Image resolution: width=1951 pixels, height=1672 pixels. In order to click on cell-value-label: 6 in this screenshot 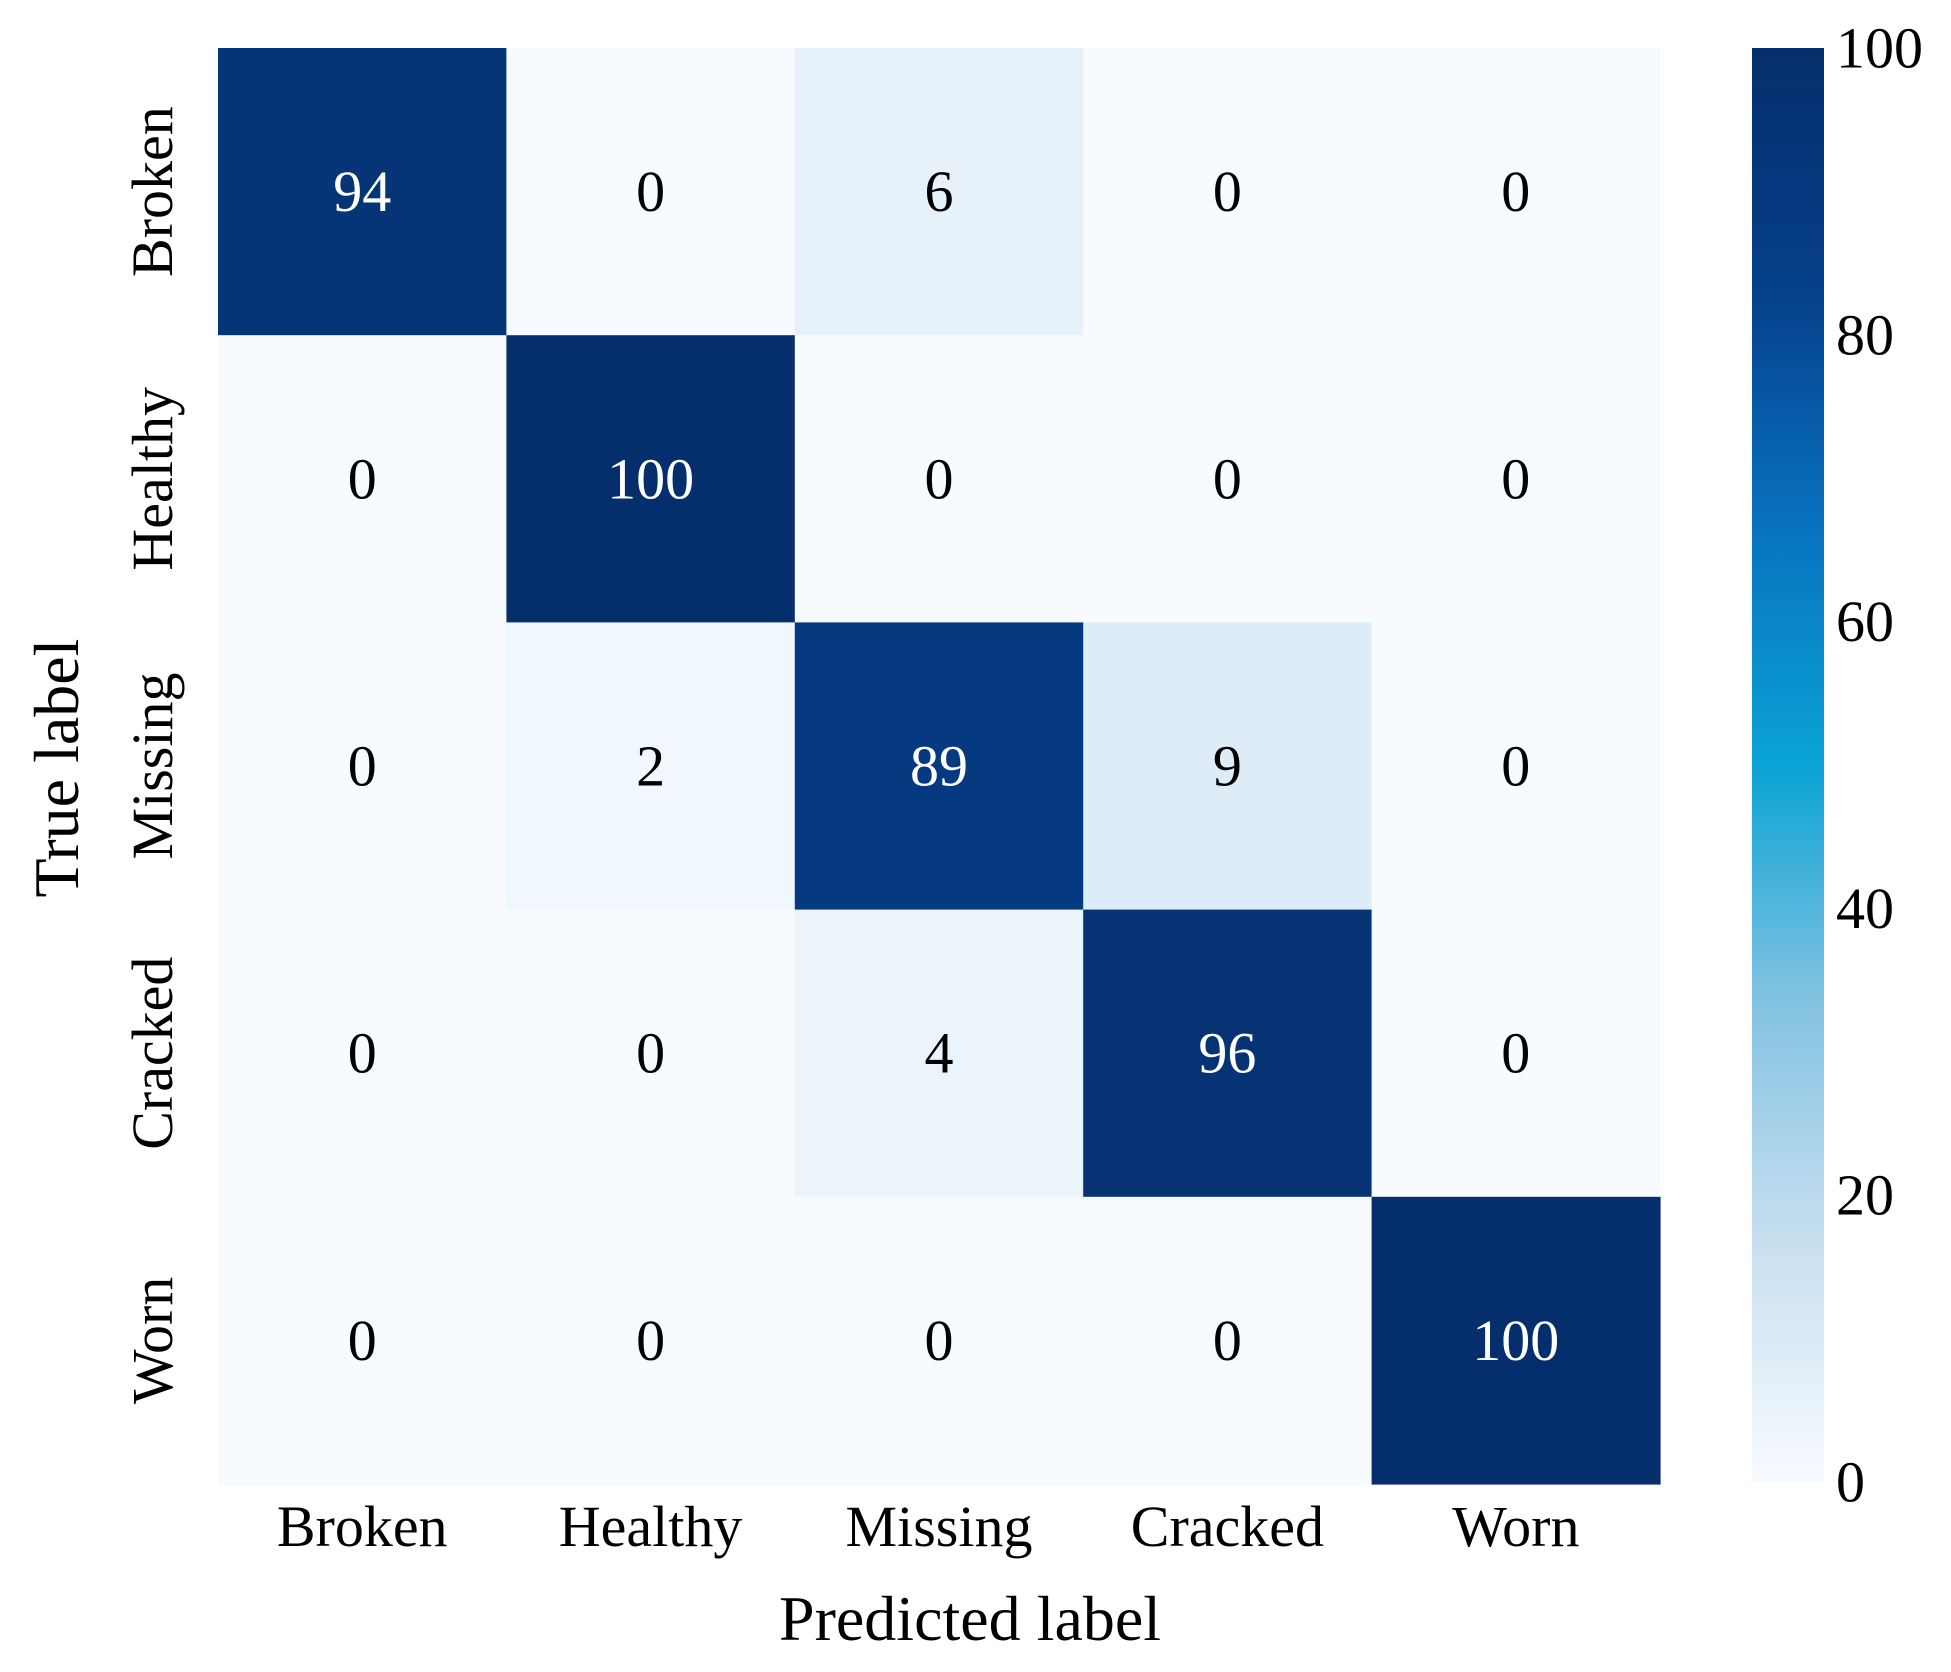, I will do `click(939, 191)`.